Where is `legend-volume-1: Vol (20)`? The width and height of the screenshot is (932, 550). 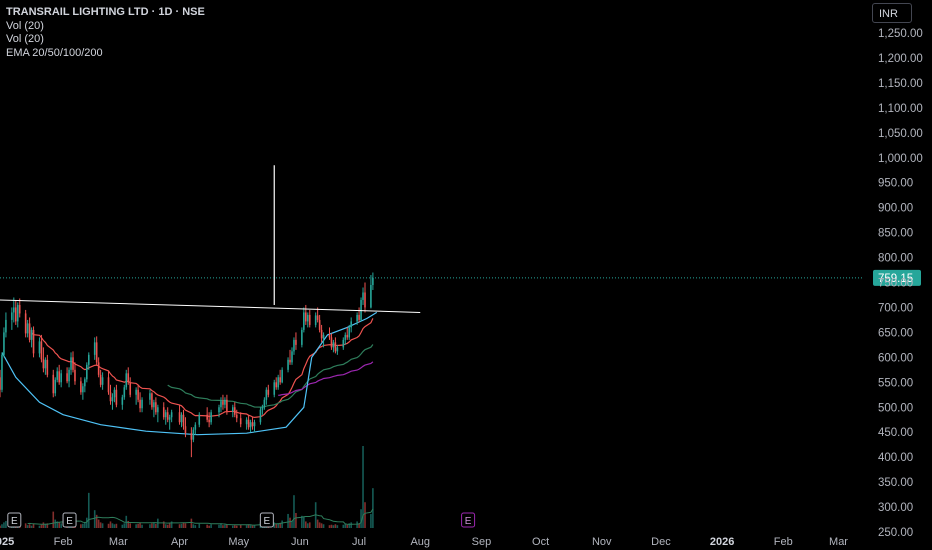
legend-volume-1: Vol (20) is located at coordinates (25, 25).